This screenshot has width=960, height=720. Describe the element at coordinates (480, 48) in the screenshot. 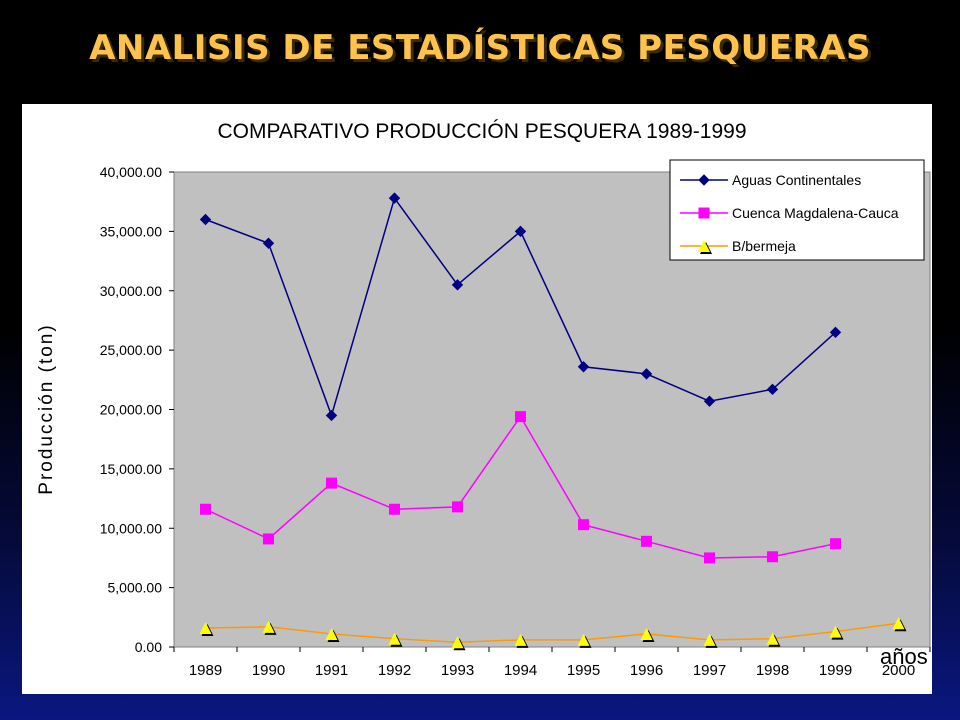

I see `slide-title: ANALISIS DE ESTADÍSTICAS PESQUERAS` at that location.